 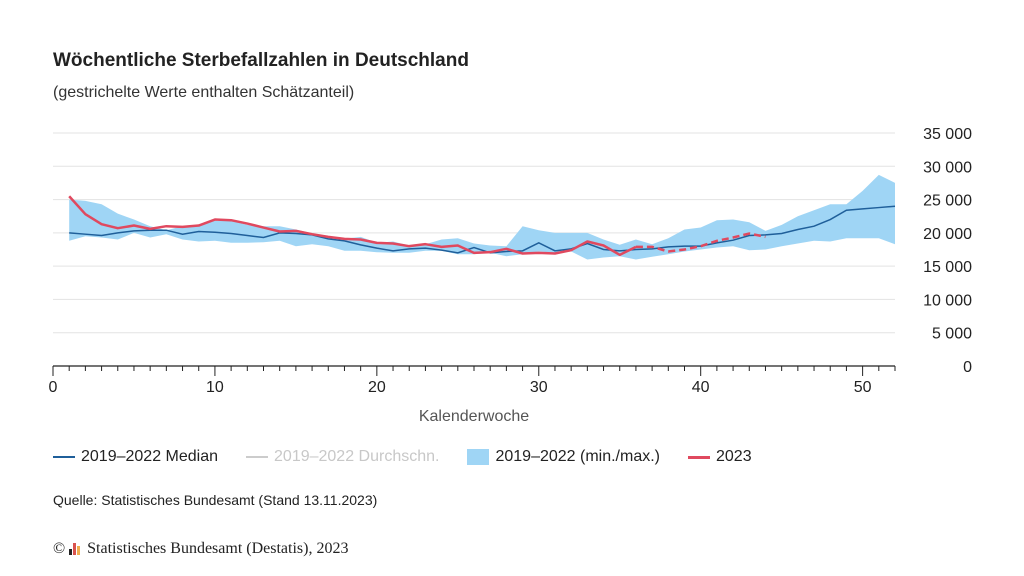 I want to click on legend-item-mean: 2019–2022 Durchschn., so click(x=342, y=457).